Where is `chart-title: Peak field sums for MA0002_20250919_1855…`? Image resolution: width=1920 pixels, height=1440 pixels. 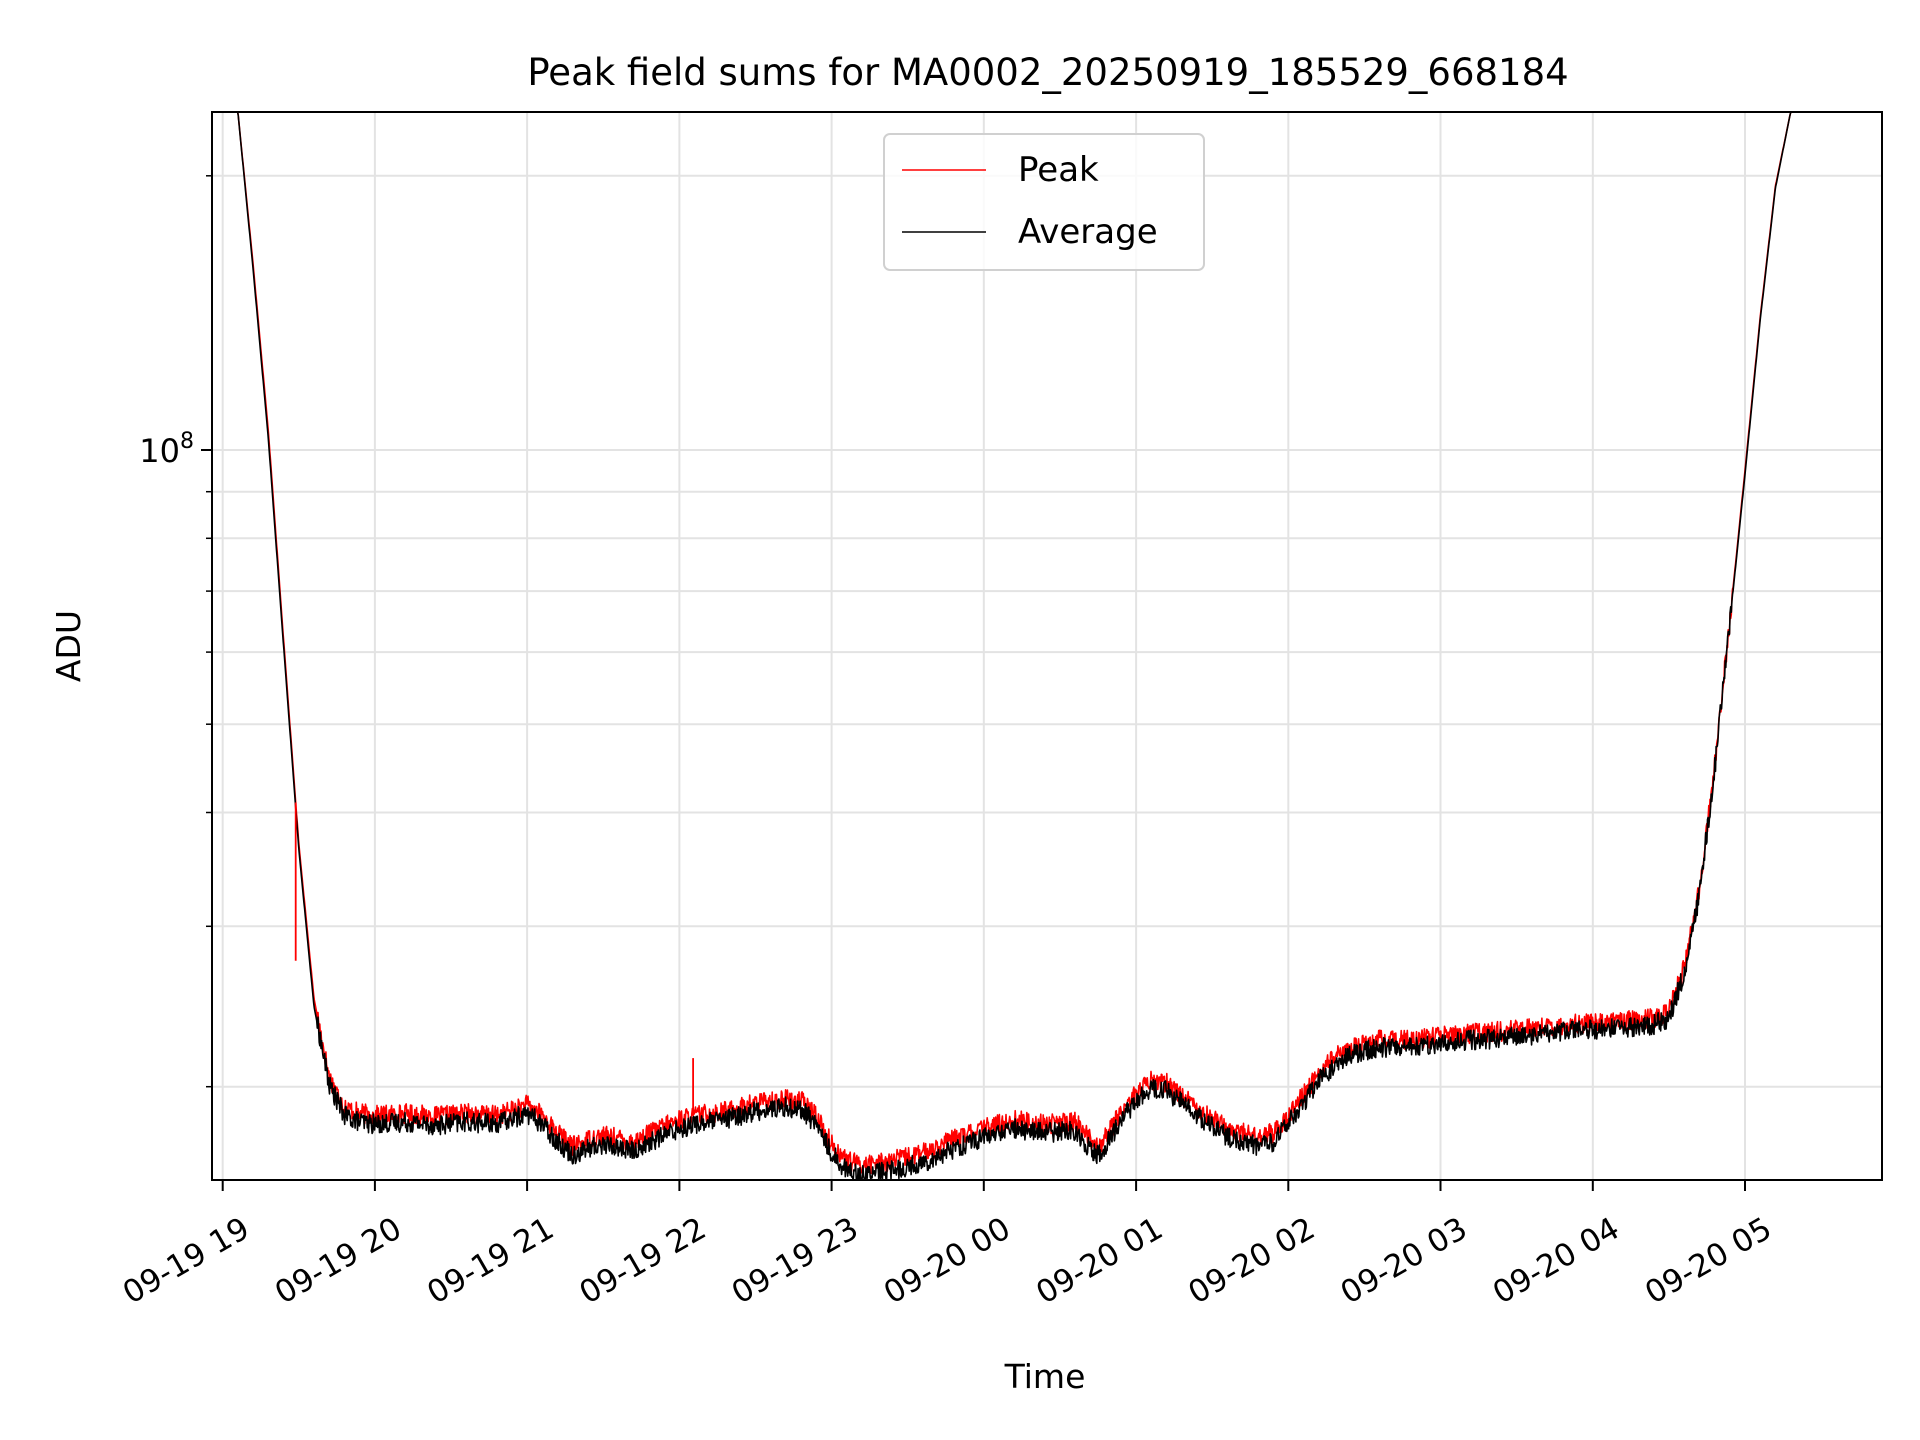 chart-title: Peak field sums for MA0002_20250919_1855… is located at coordinates (1047, 72).